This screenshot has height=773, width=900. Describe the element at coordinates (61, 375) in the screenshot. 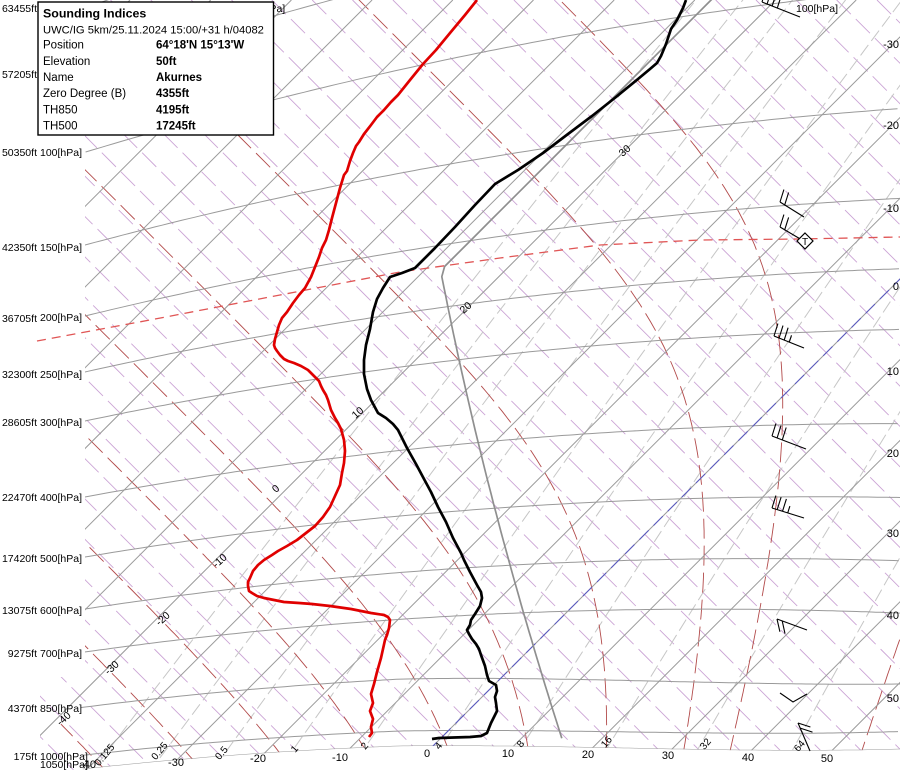

I see `svg-text: 250[hPa]` at that location.